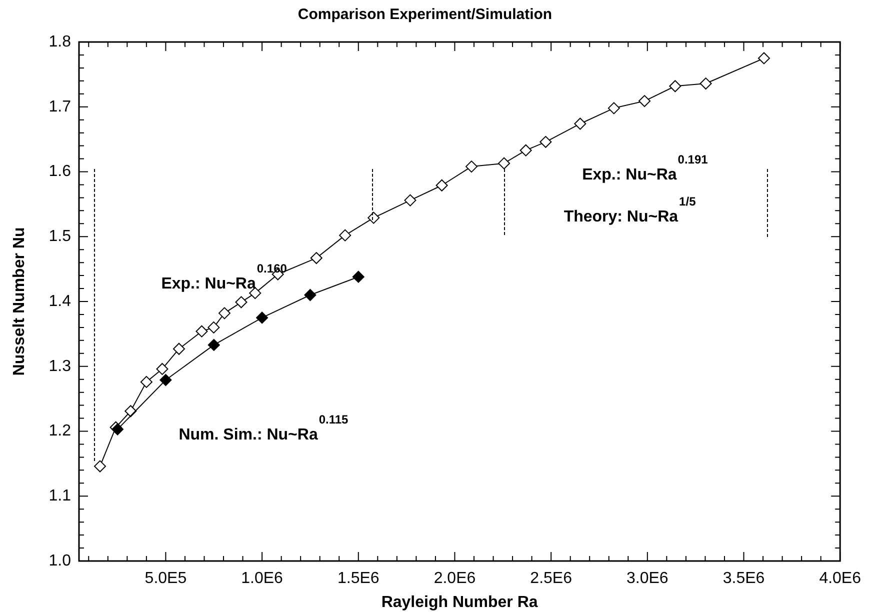 This screenshot has height=616, width=869. Describe the element at coordinates (60, 171) in the screenshot. I see `y-tick-label: 1.6` at that location.